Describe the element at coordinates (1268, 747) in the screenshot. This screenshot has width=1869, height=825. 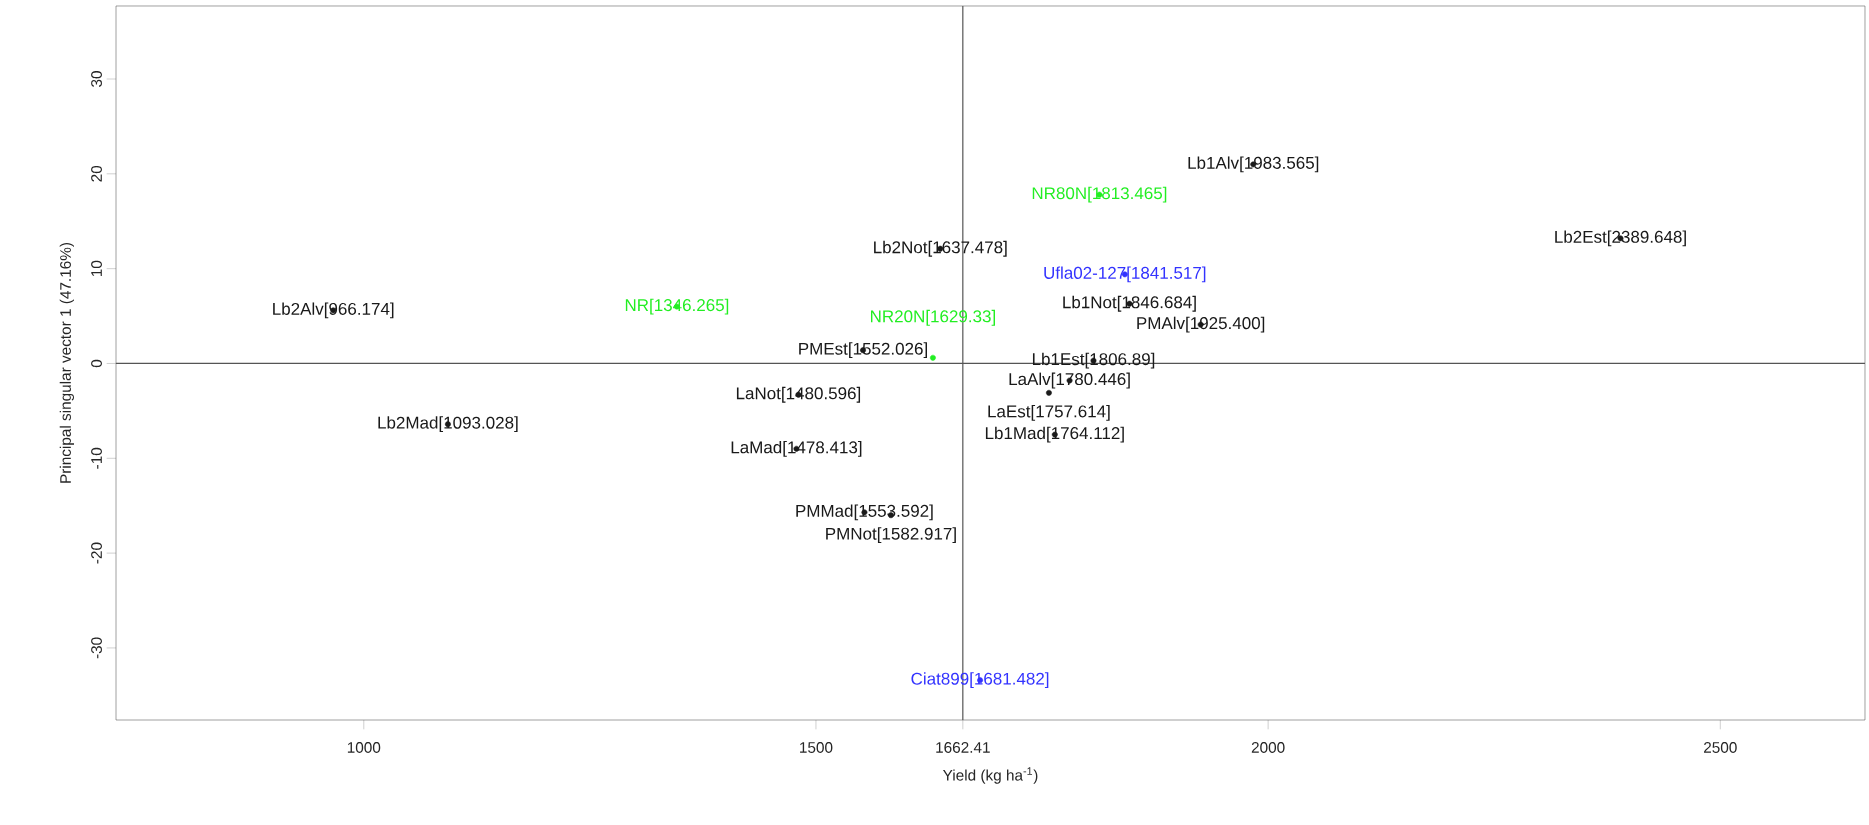
I see `x-tick-label: 2000` at that location.